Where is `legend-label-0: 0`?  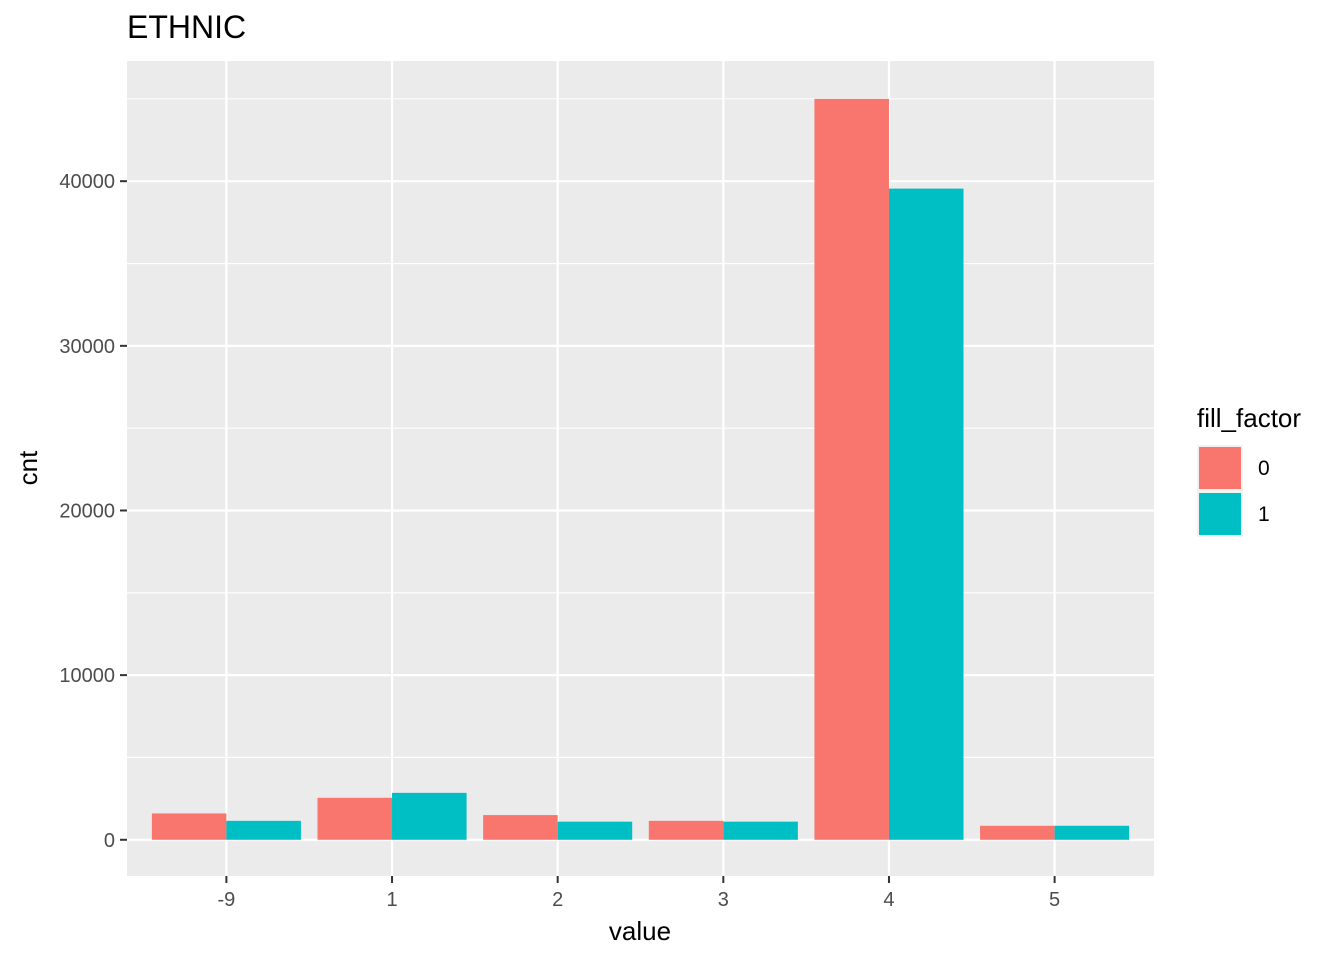 legend-label-0: 0 is located at coordinates (1264, 468).